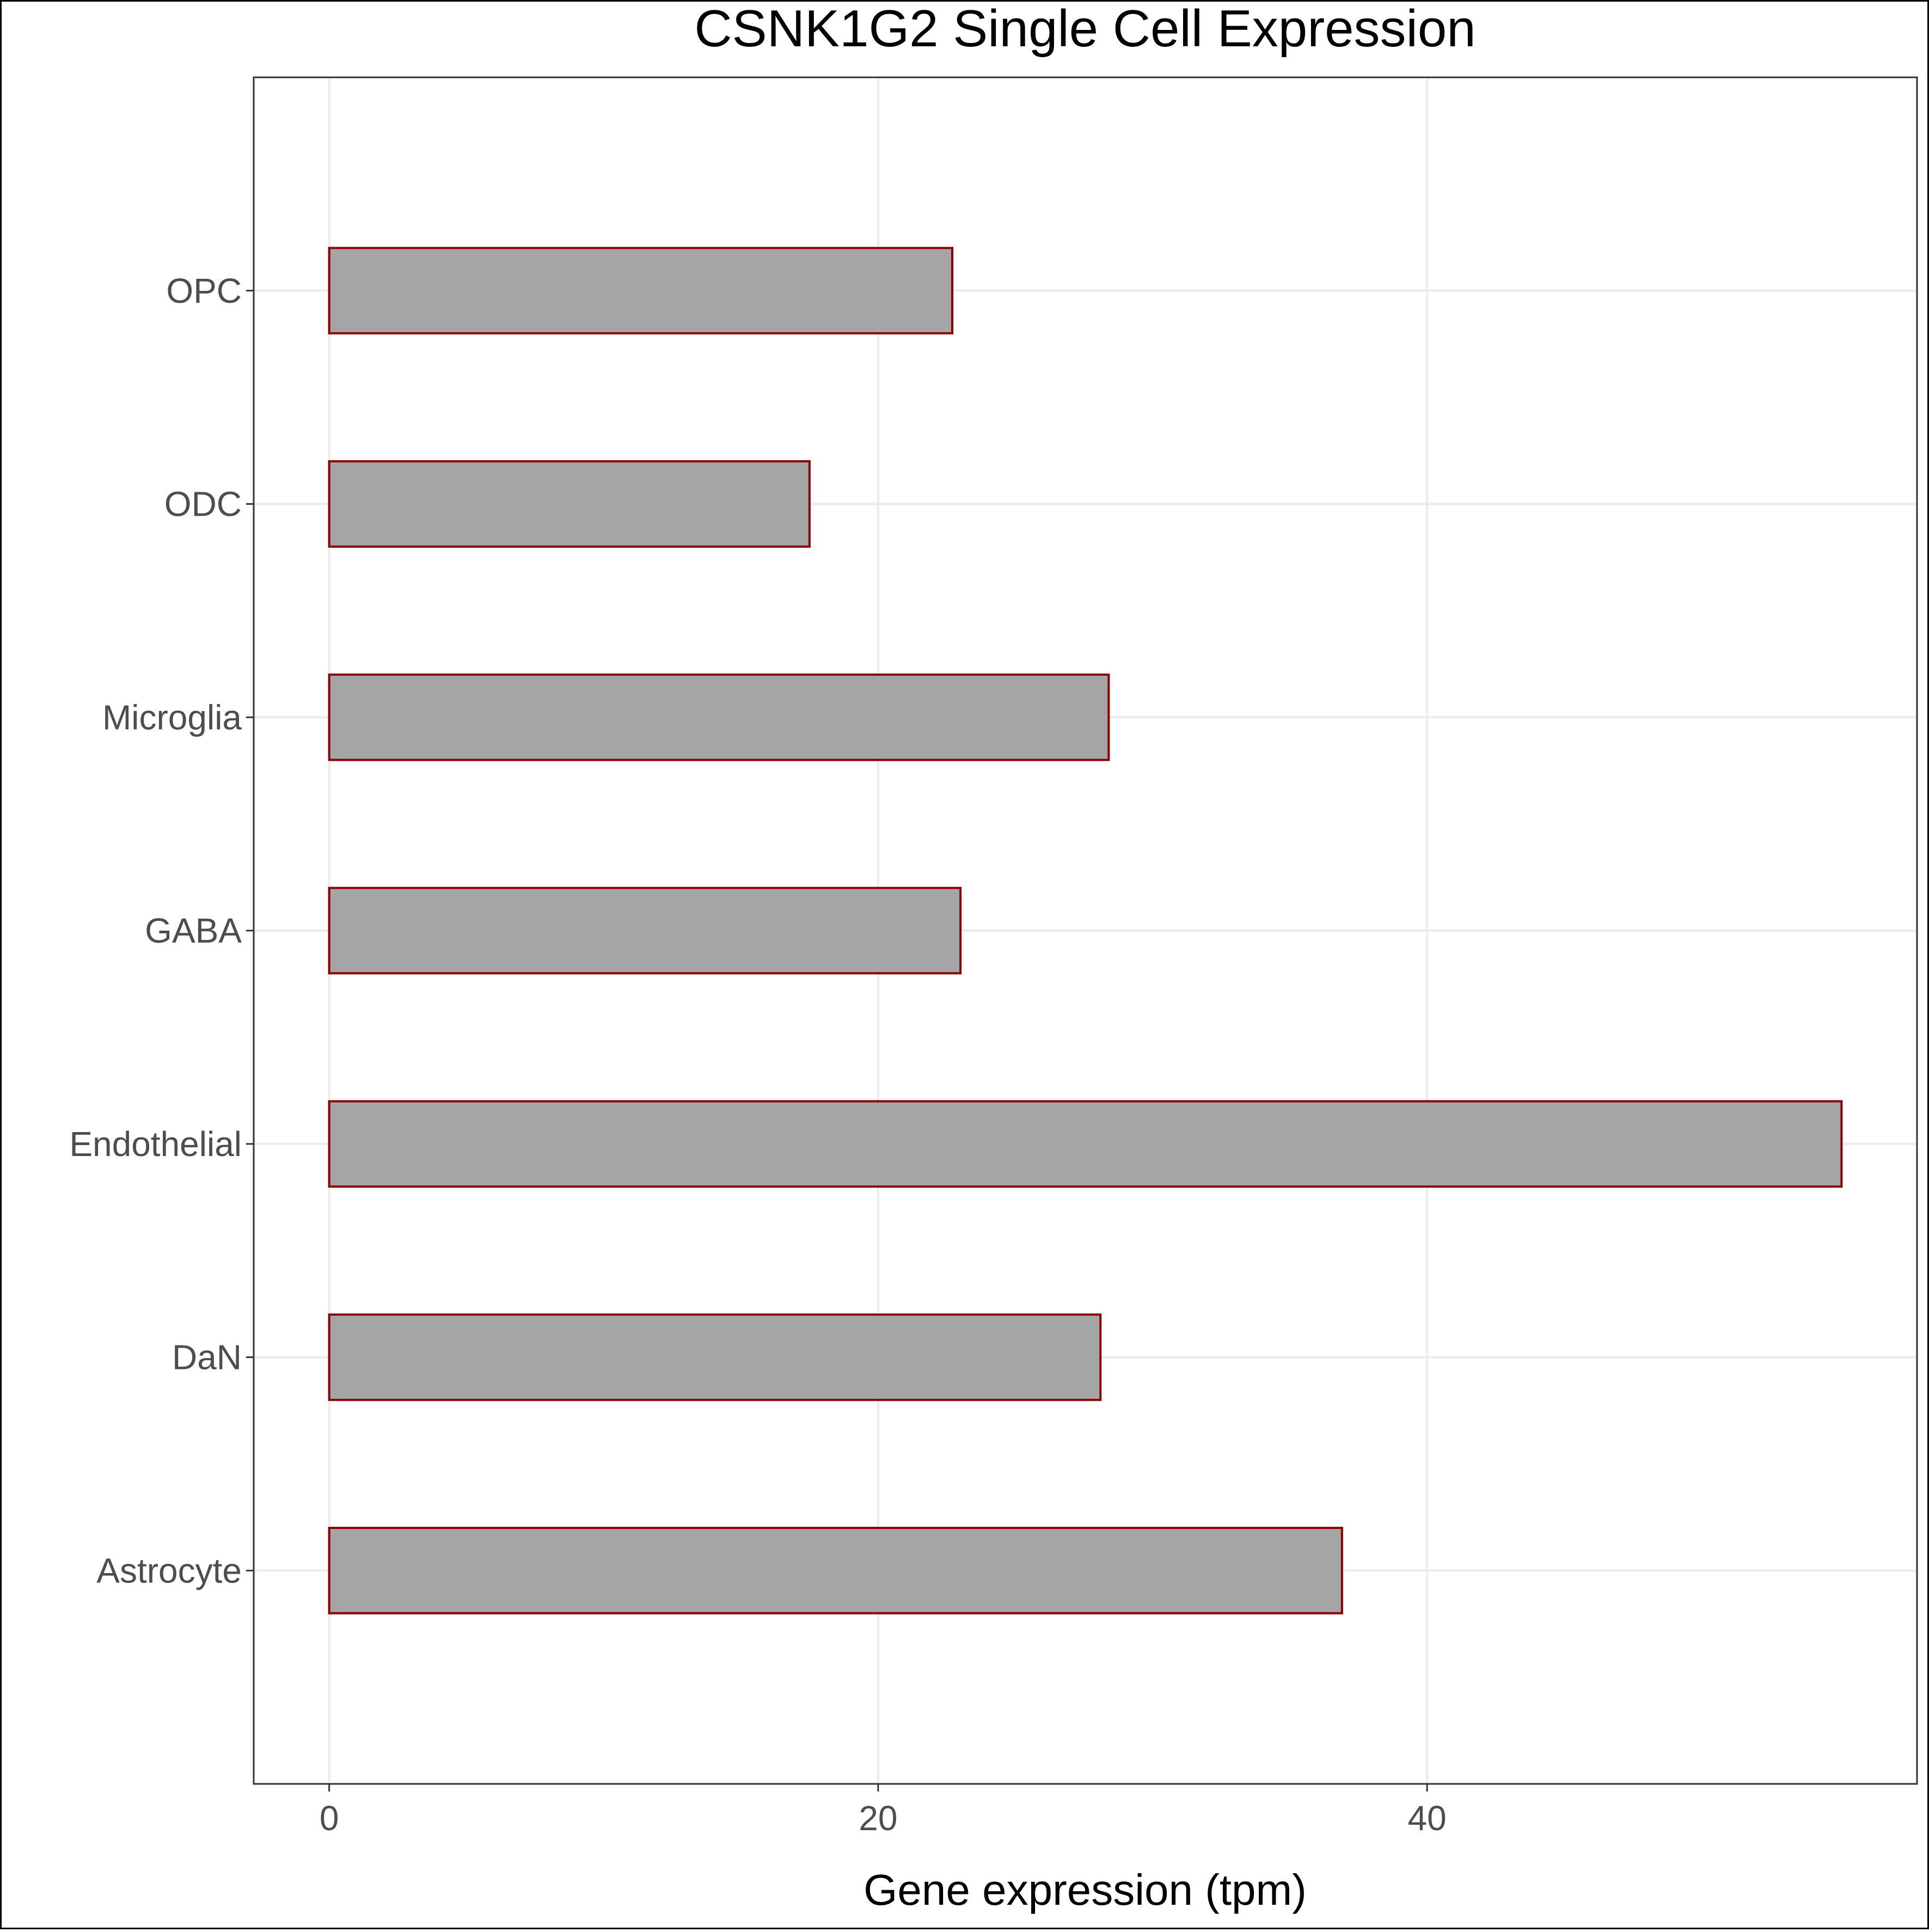 The height and width of the screenshot is (1932, 1929). Describe the element at coordinates (329, 1818) in the screenshot. I see `x-tick-label: 0` at that location.